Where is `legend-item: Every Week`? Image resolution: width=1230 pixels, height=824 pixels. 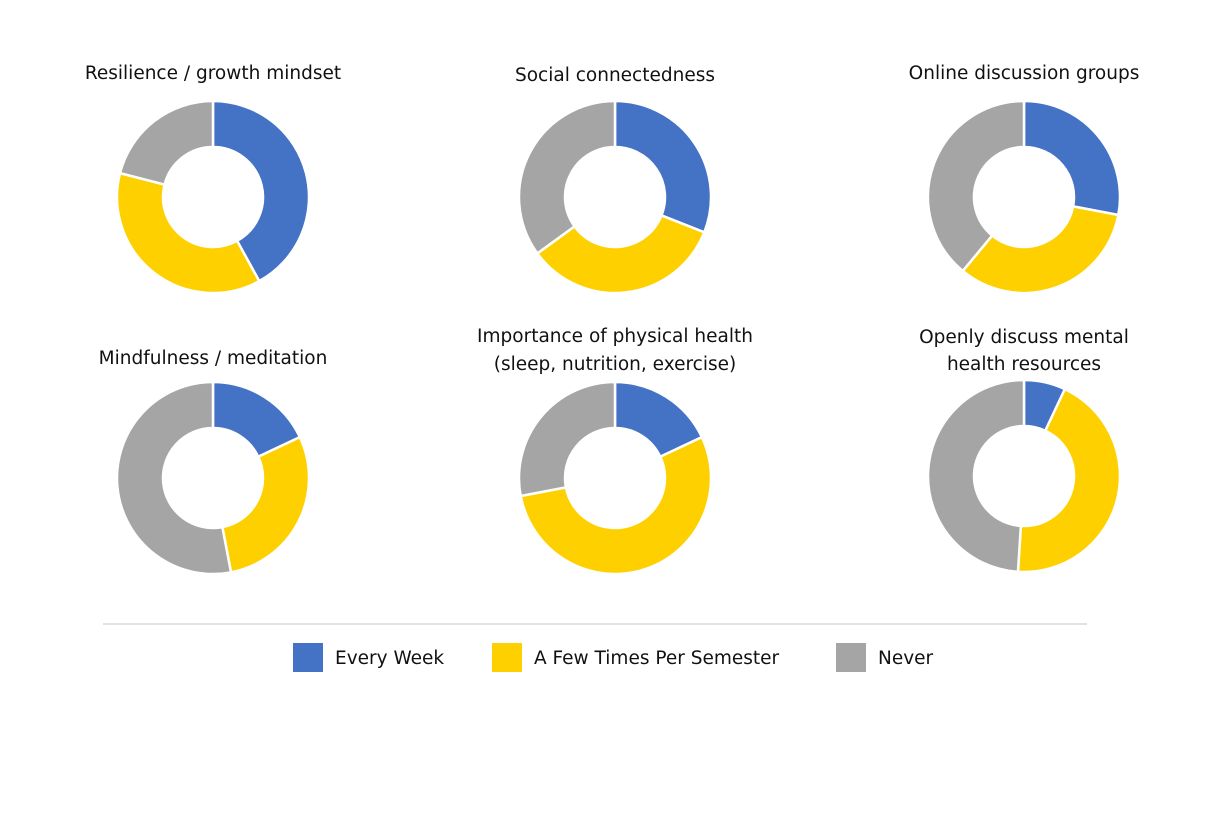
legend-item: Every Week is located at coordinates (368, 657).